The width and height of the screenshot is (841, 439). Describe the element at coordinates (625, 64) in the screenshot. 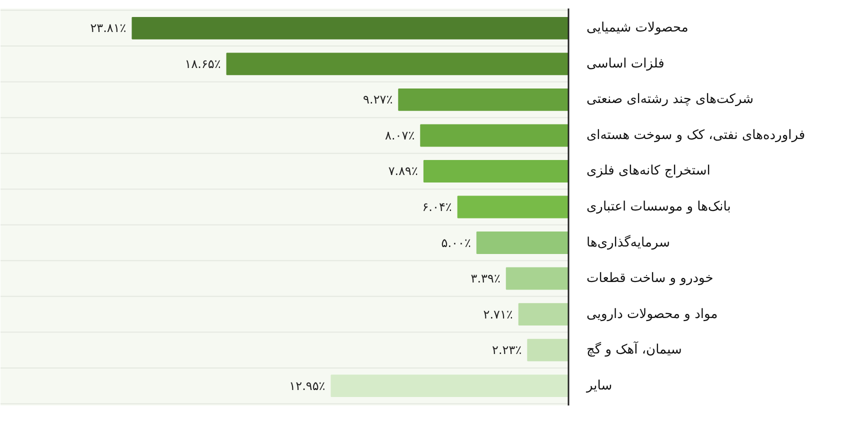

I see `y-tick-label: فلزات اساسی` at that location.